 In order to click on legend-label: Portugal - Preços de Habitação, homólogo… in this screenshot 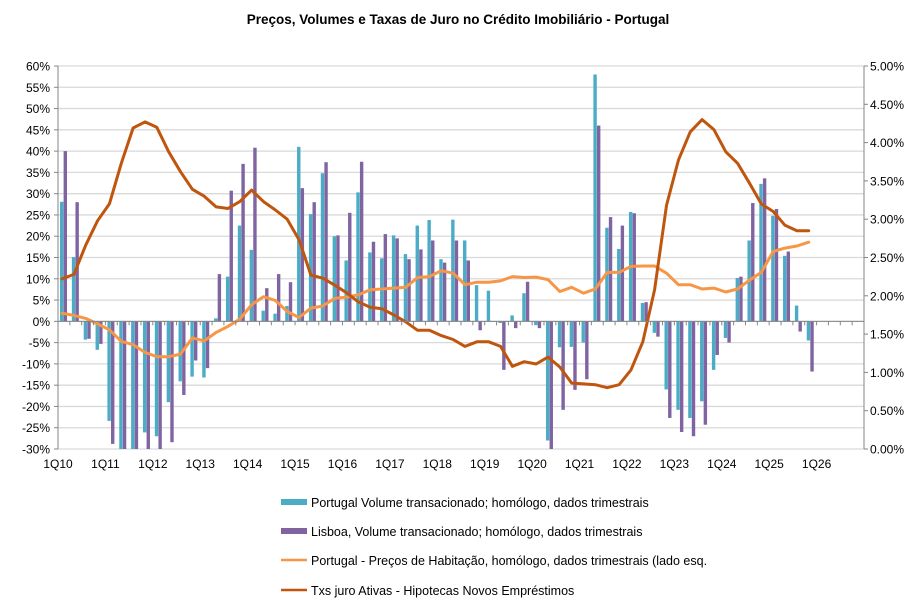, I will do `click(509, 561)`.